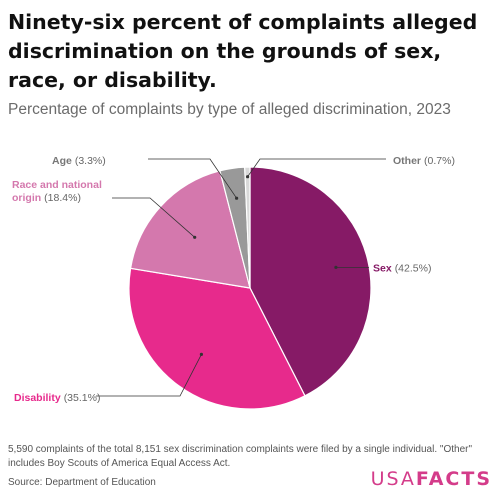 This screenshot has height=498, width=500. I want to click on slice-label-age: Age (3.3%), so click(79, 161).